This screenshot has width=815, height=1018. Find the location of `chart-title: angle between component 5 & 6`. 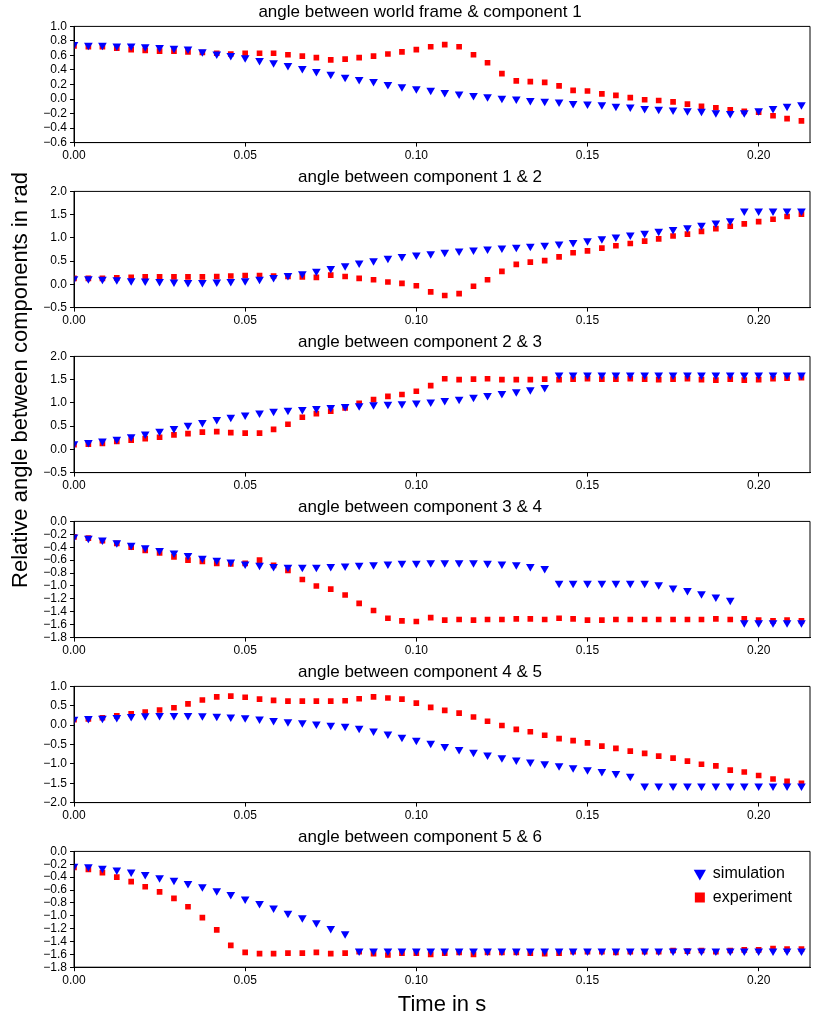

chart-title: angle between component 5 & 6 is located at coordinates (420, 836).